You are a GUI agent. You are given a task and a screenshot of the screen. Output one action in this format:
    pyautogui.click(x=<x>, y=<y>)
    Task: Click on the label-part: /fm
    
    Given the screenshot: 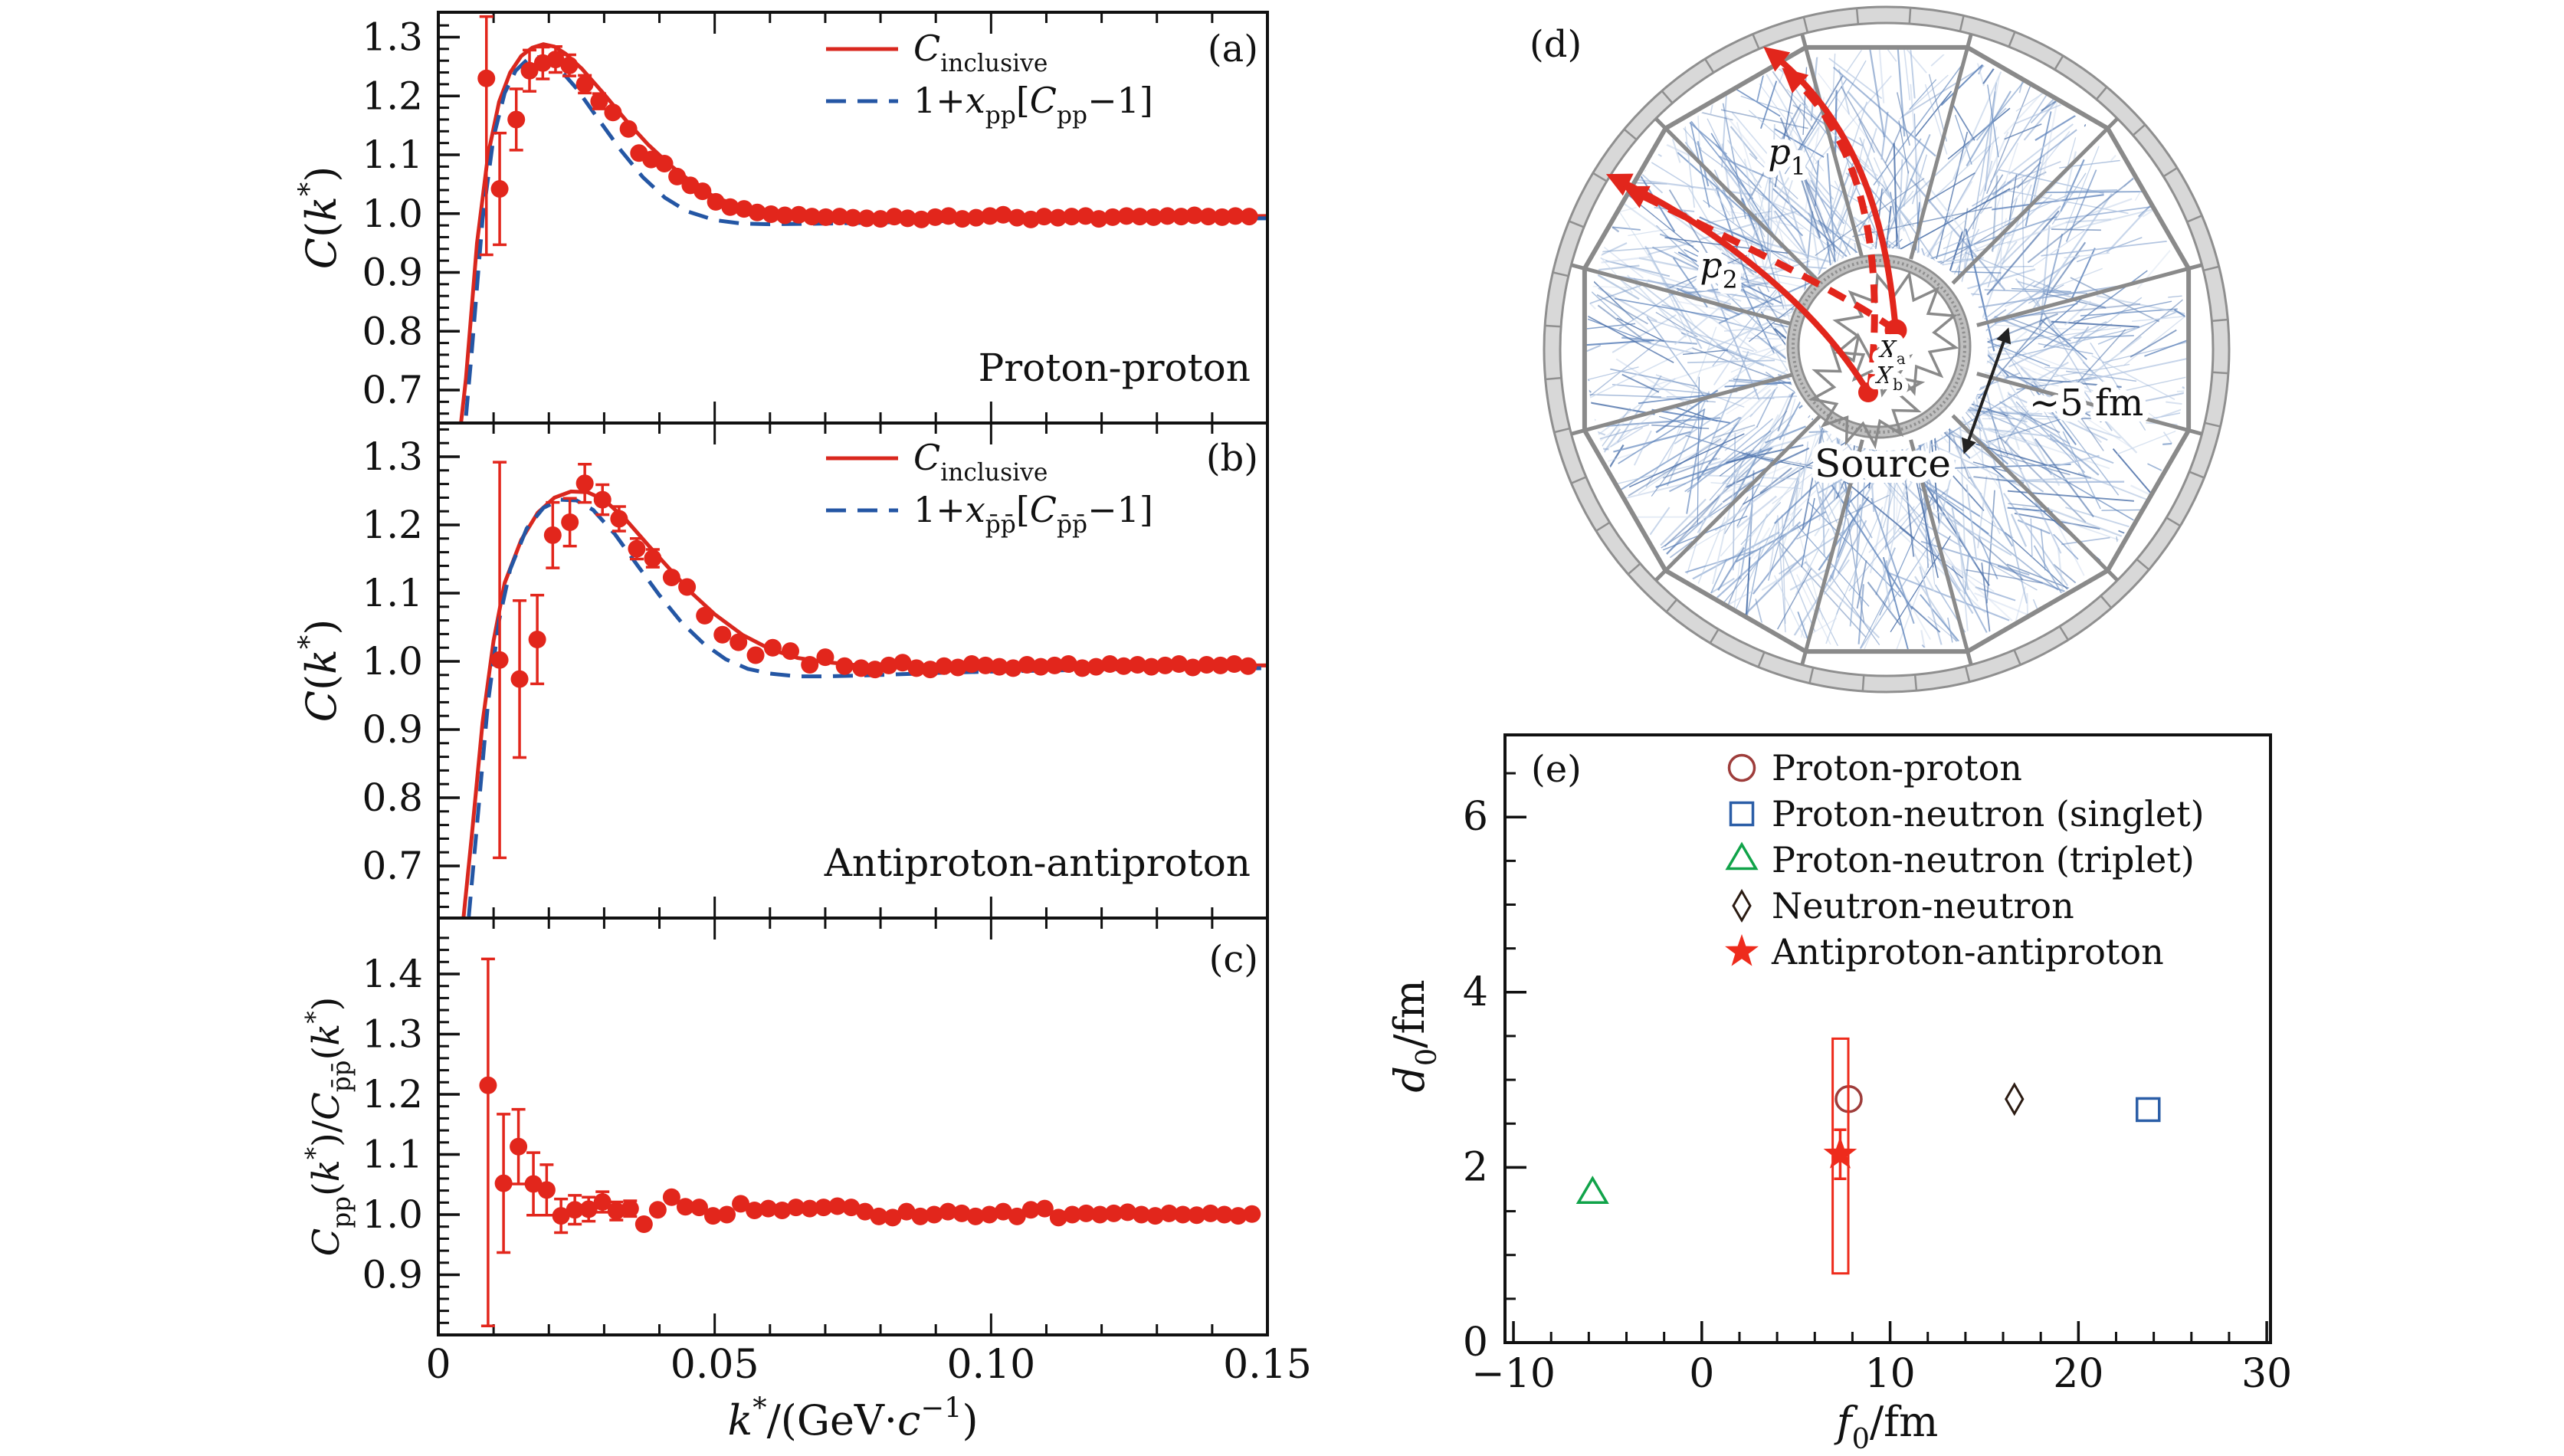 What is the action you would take?
    pyautogui.click(x=1904, y=1422)
    